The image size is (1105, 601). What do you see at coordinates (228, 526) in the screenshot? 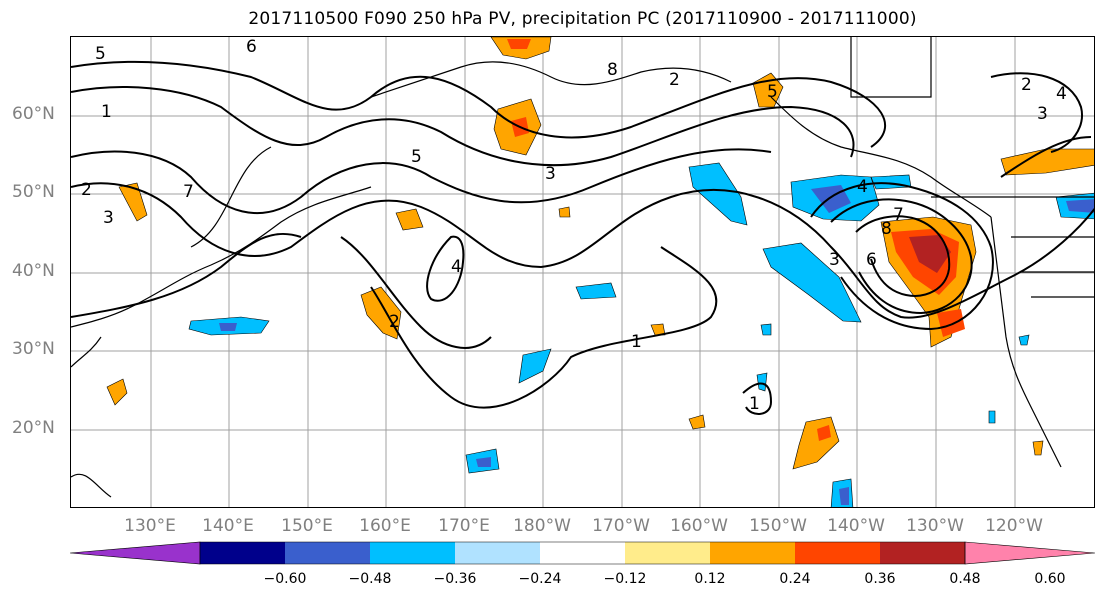
I see `lon-label: 140°E` at bounding box center [228, 526].